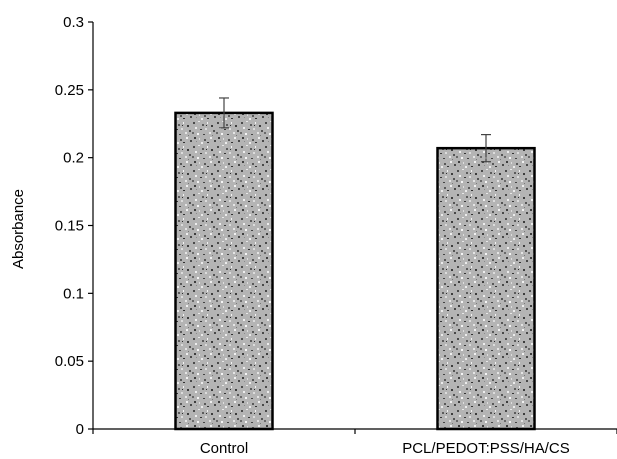 The image size is (617, 459). I want to click on y-tick-label: 0.3, so click(73, 22).